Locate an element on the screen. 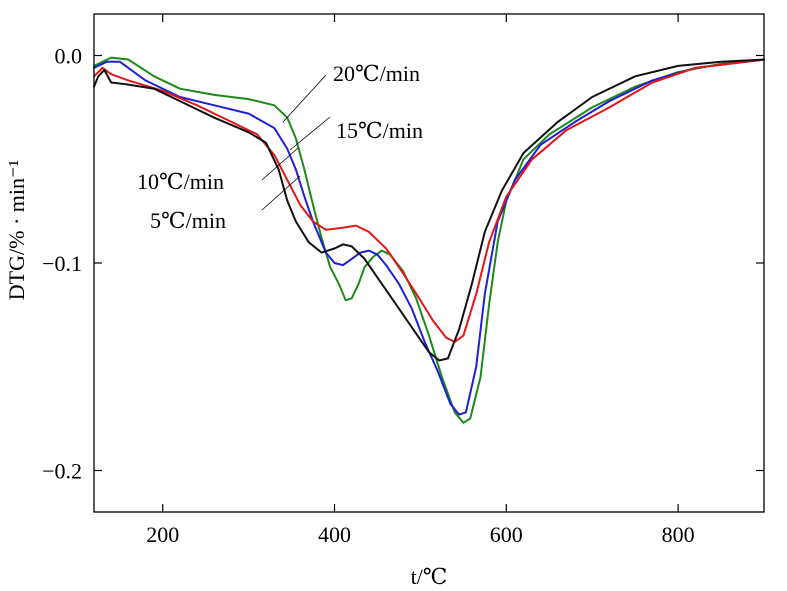 The width and height of the screenshot is (787, 591). y-tick-label-0: 0.0 is located at coordinates (69, 56).